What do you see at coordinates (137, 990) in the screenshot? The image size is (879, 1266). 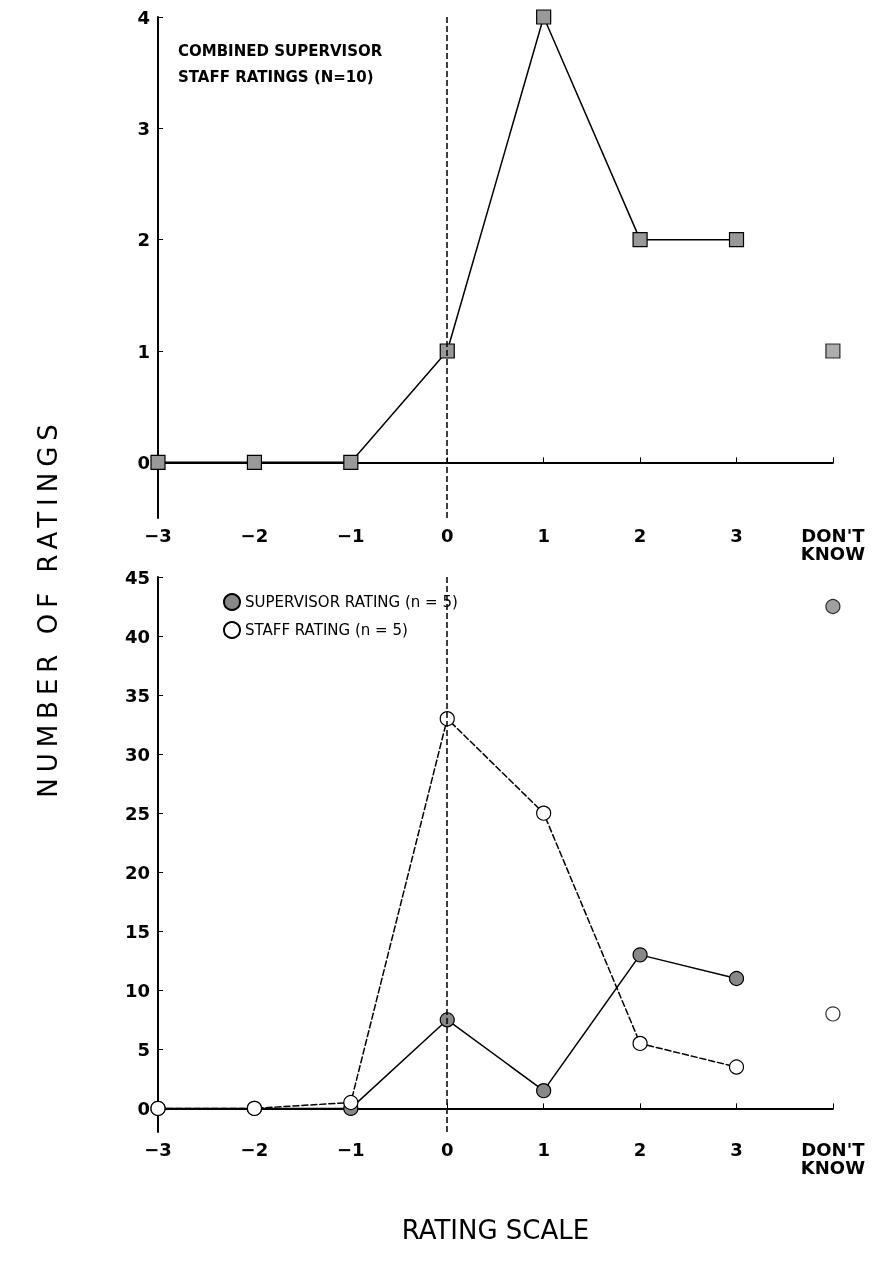 I see `y-tick-label: 10` at bounding box center [137, 990].